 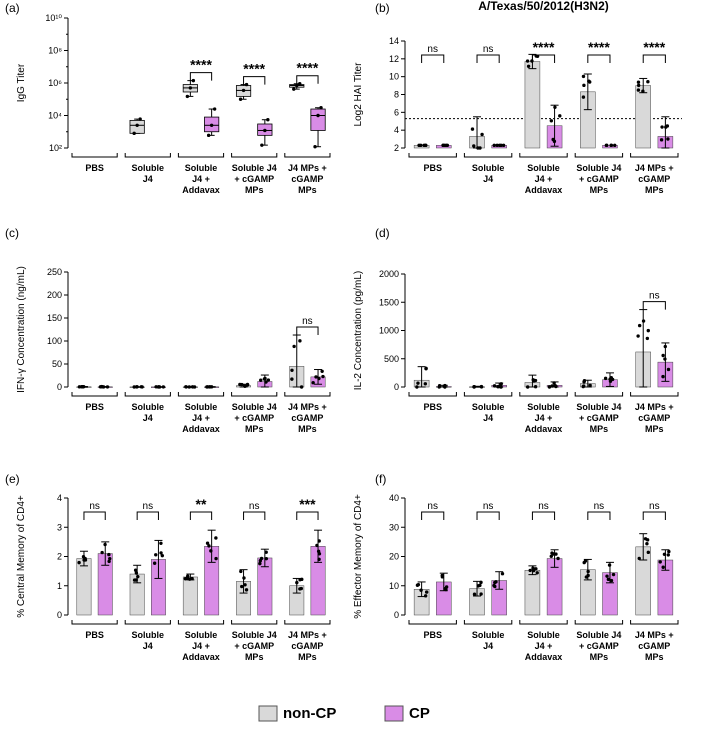 What do you see at coordinates (391, 359) in the screenshot?
I see `y-tick-label: 500` at bounding box center [391, 359].